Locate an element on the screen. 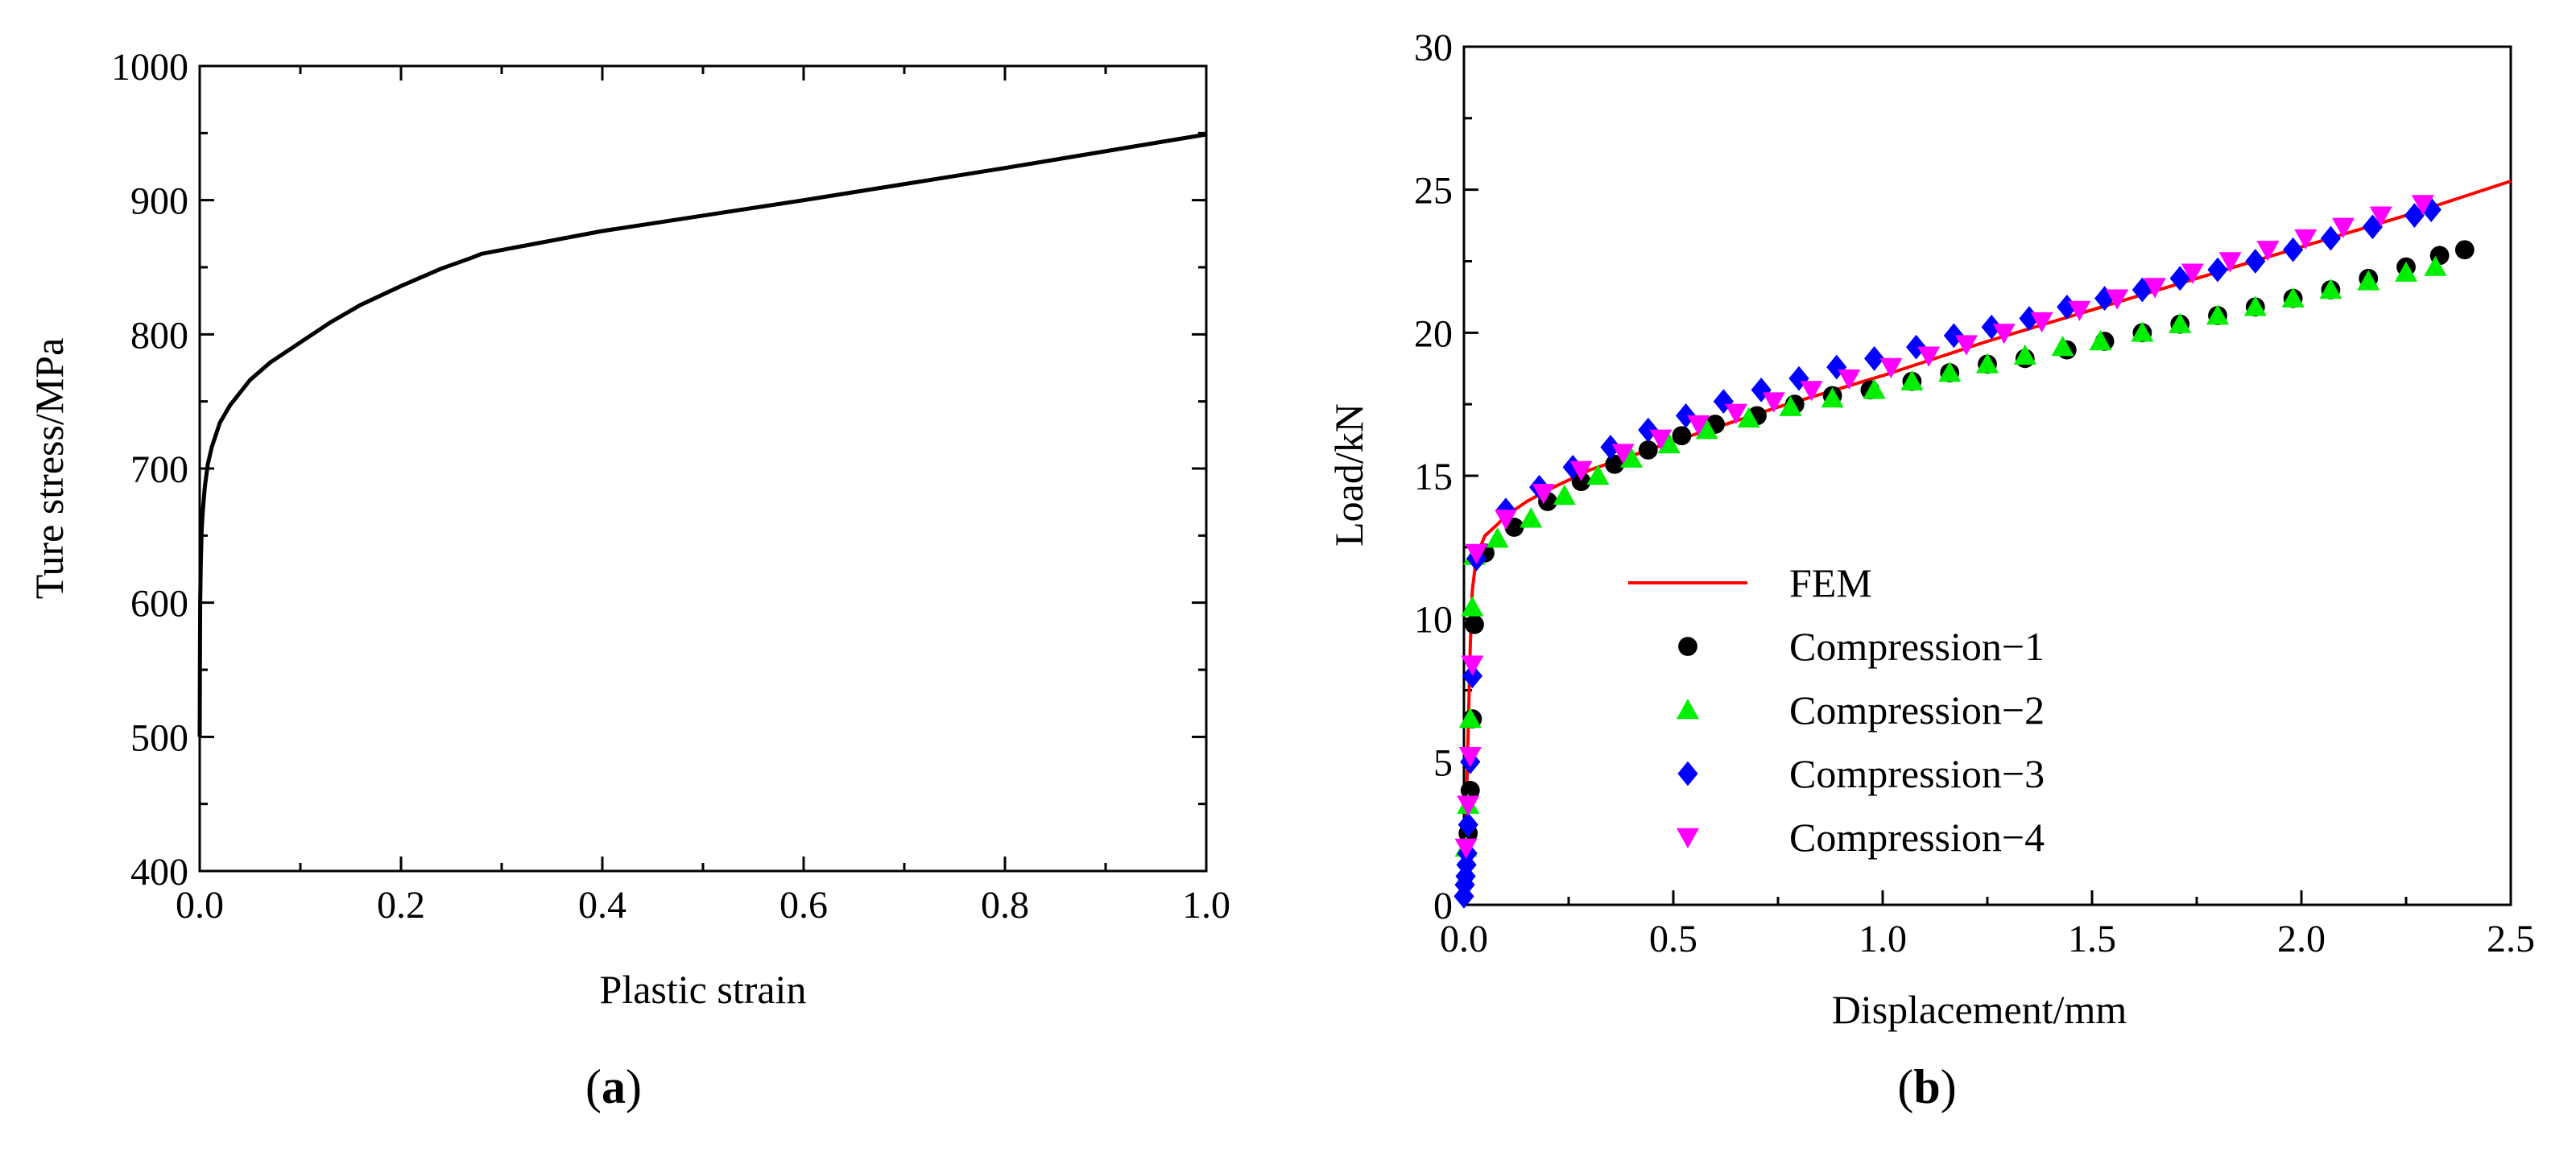  chart-b-legend-entry-4-swatch is located at coordinates (1687, 773).